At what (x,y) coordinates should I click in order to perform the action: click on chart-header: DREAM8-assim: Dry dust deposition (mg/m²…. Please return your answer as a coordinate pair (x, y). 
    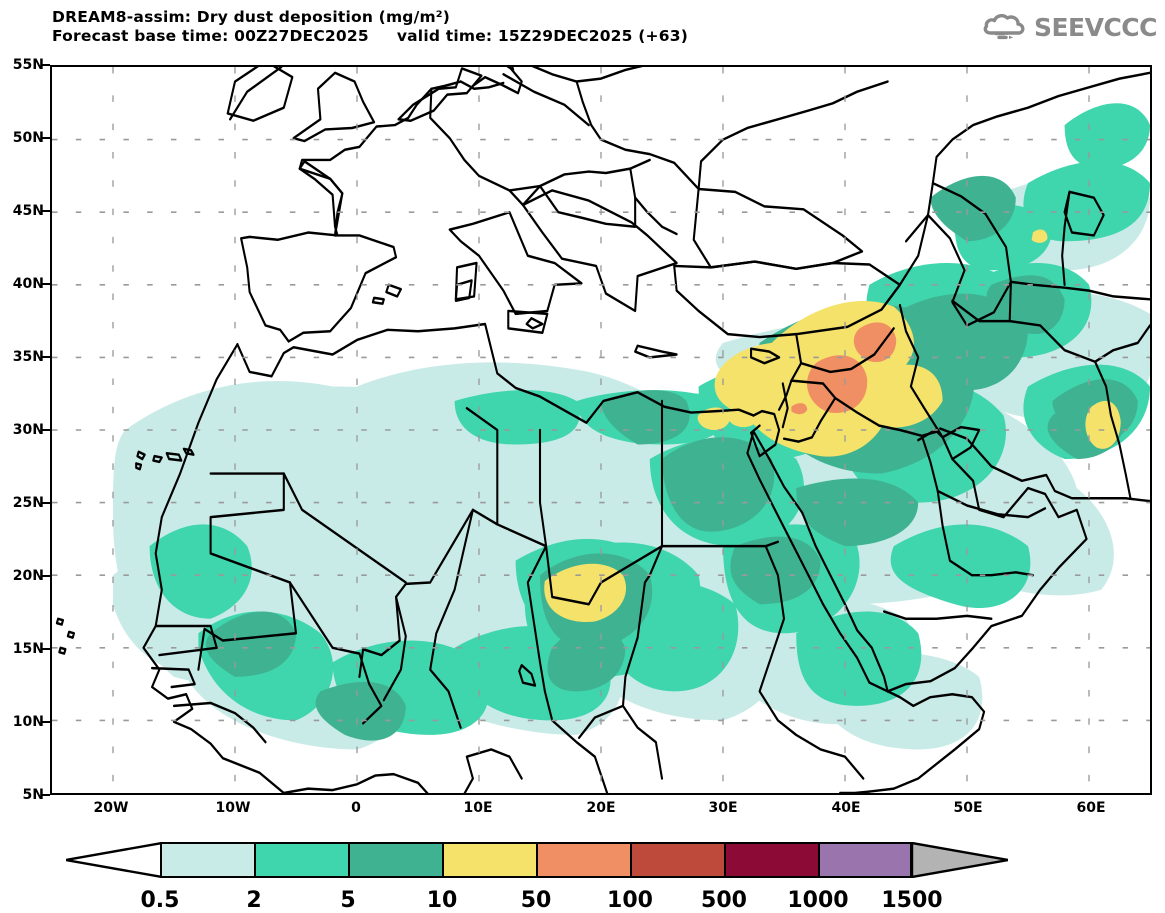
    Looking at the image, I should click on (582, 29).